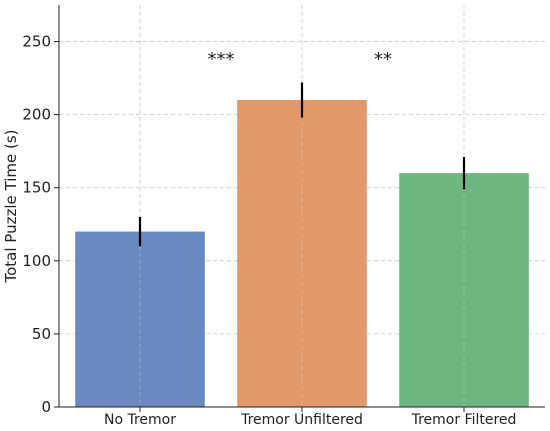  I want to click on significance-annotation: ***, so click(221, 59).